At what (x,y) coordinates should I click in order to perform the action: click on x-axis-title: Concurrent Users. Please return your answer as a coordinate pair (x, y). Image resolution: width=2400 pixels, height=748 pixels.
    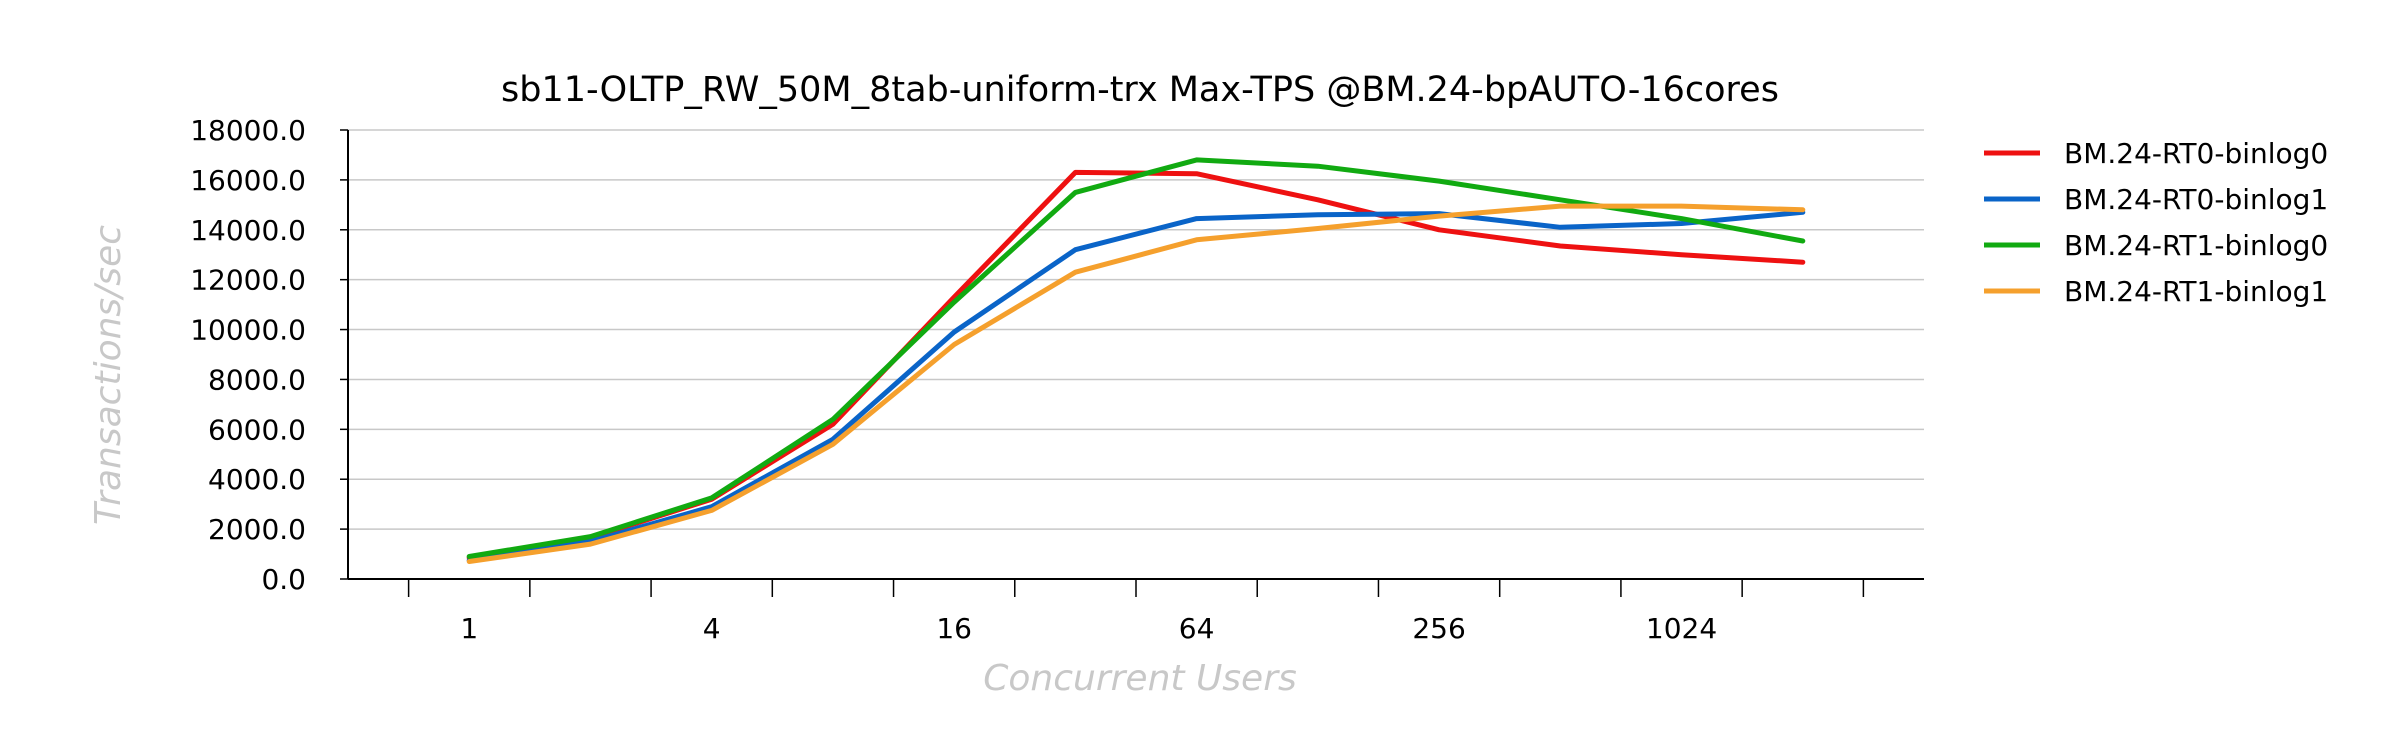
    Looking at the image, I should click on (1140, 678).